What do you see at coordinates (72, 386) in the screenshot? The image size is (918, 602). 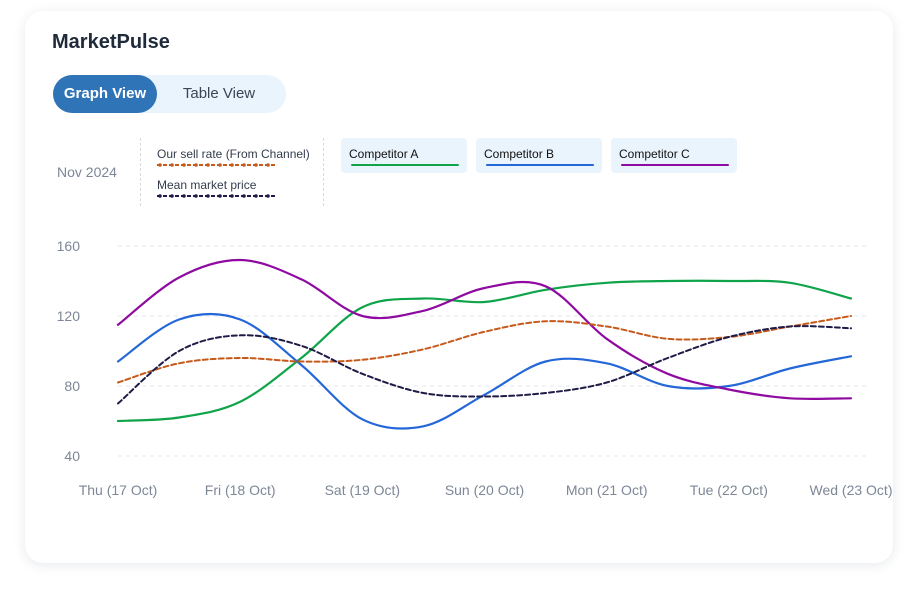 I see `y-tick-label: 80` at bounding box center [72, 386].